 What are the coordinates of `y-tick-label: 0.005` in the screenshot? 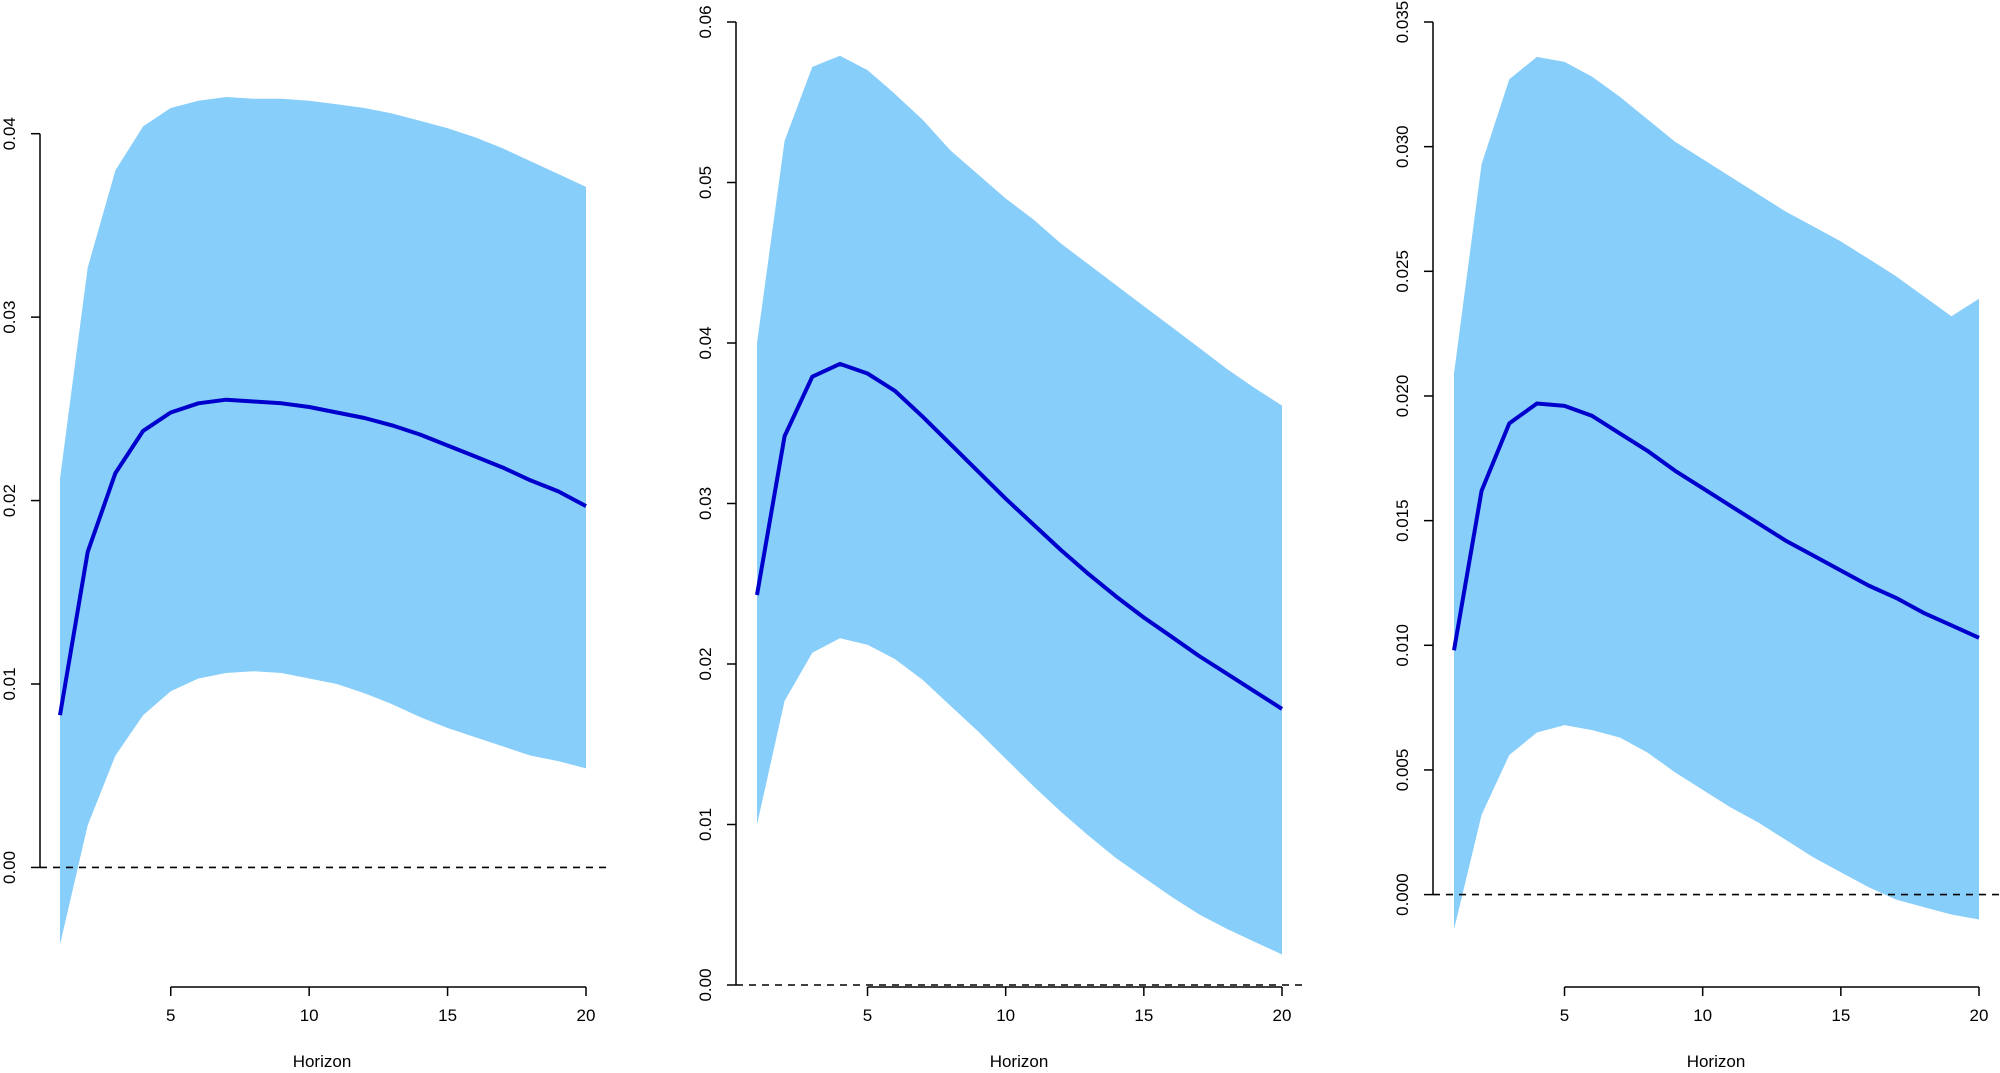 It's located at (1402, 770).